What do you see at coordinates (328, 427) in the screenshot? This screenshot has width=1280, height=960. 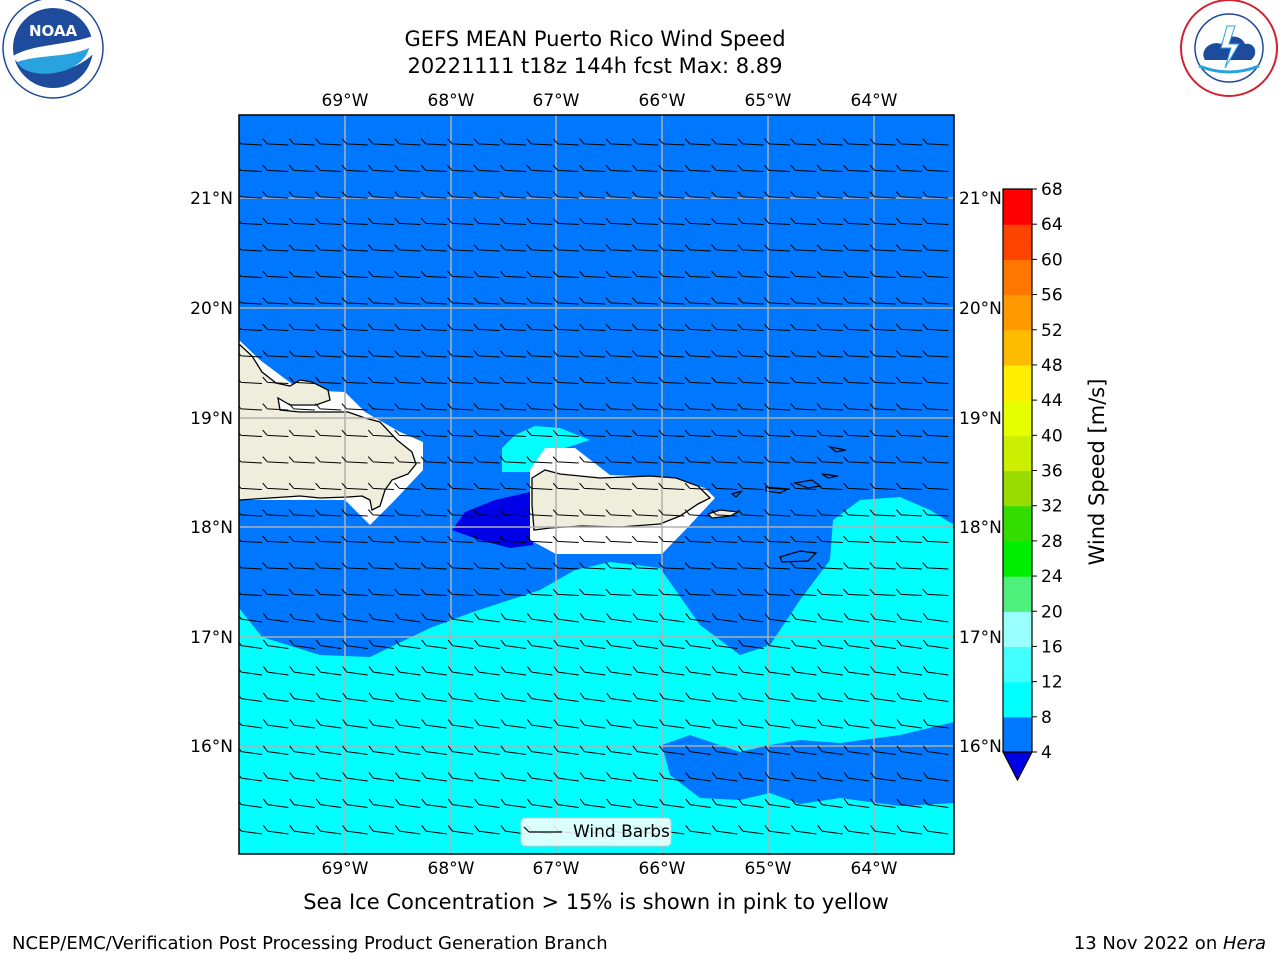 I see `hispaniola-land` at bounding box center [328, 427].